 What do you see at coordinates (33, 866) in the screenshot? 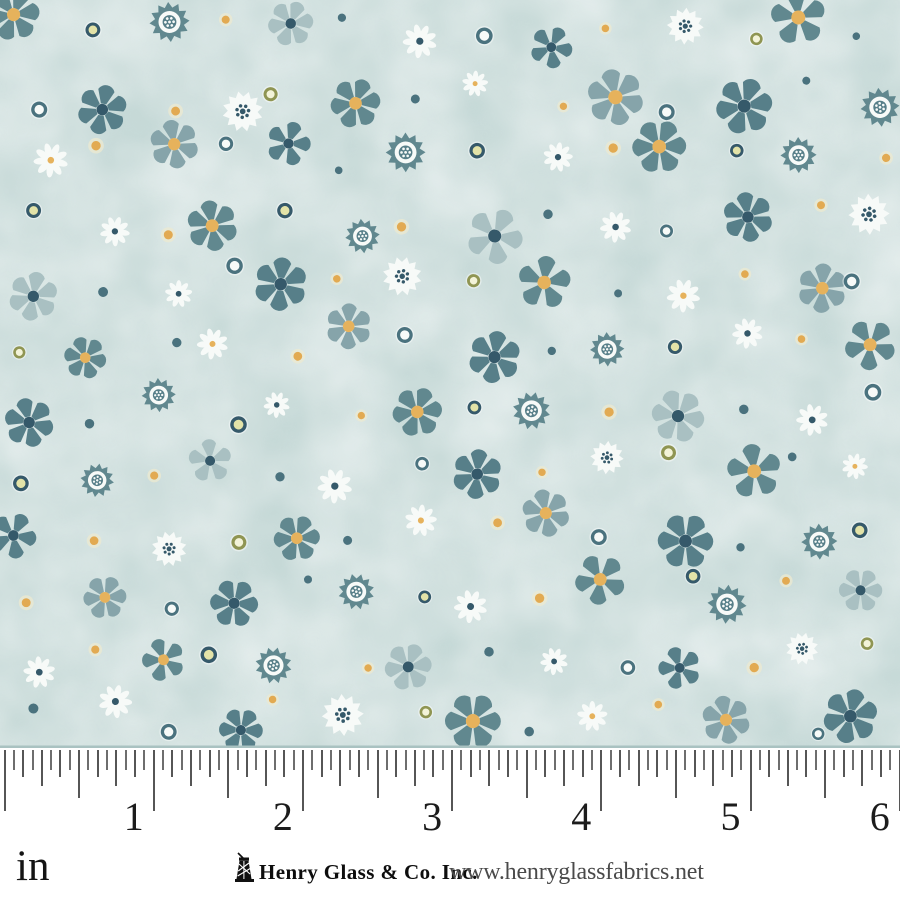
I see `unit-label: in` at bounding box center [33, 866].